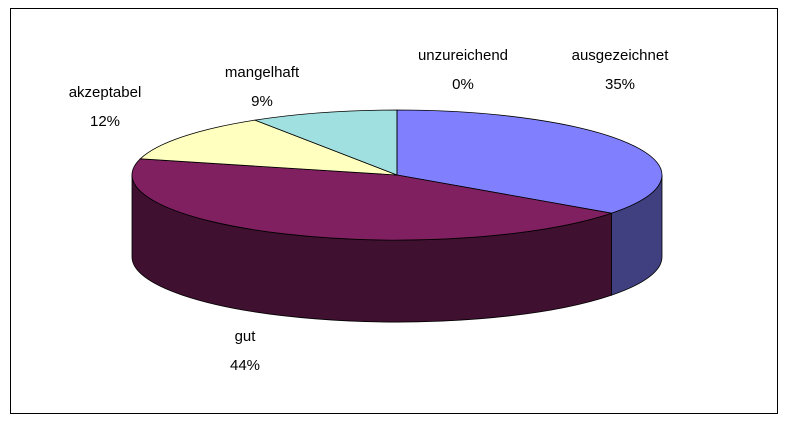  Describe the element at coordinates (262, 101) in the screenshot. I see `slice-value-label: 9%` at that location.